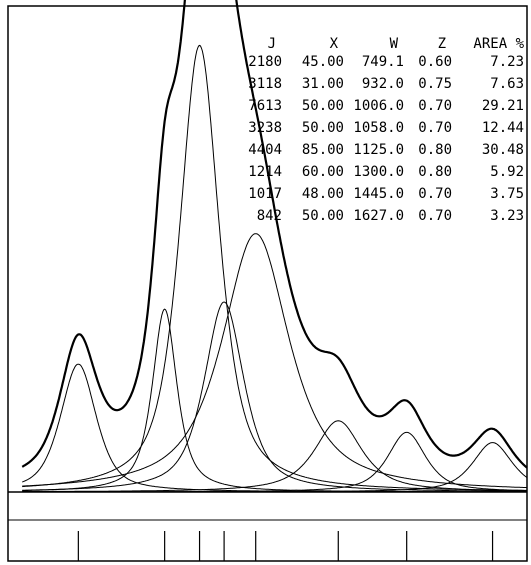 Image resolution: width=531 pixels, height=565 pixels. I want to click on table-cell: 5.92, so click(507, 172).